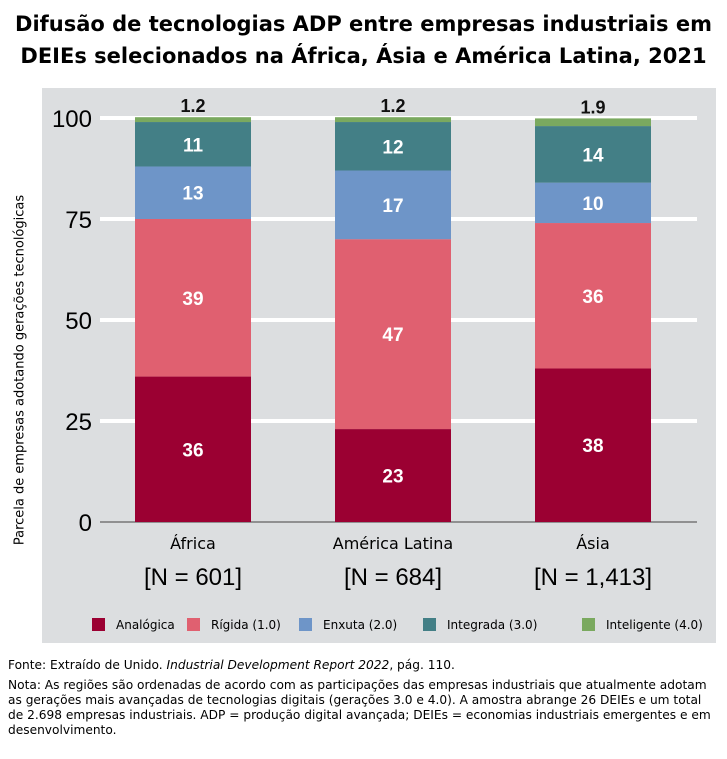  Describe the element at coordinates (193, 543) in the screenshot. I see `category-label: África` at that location.